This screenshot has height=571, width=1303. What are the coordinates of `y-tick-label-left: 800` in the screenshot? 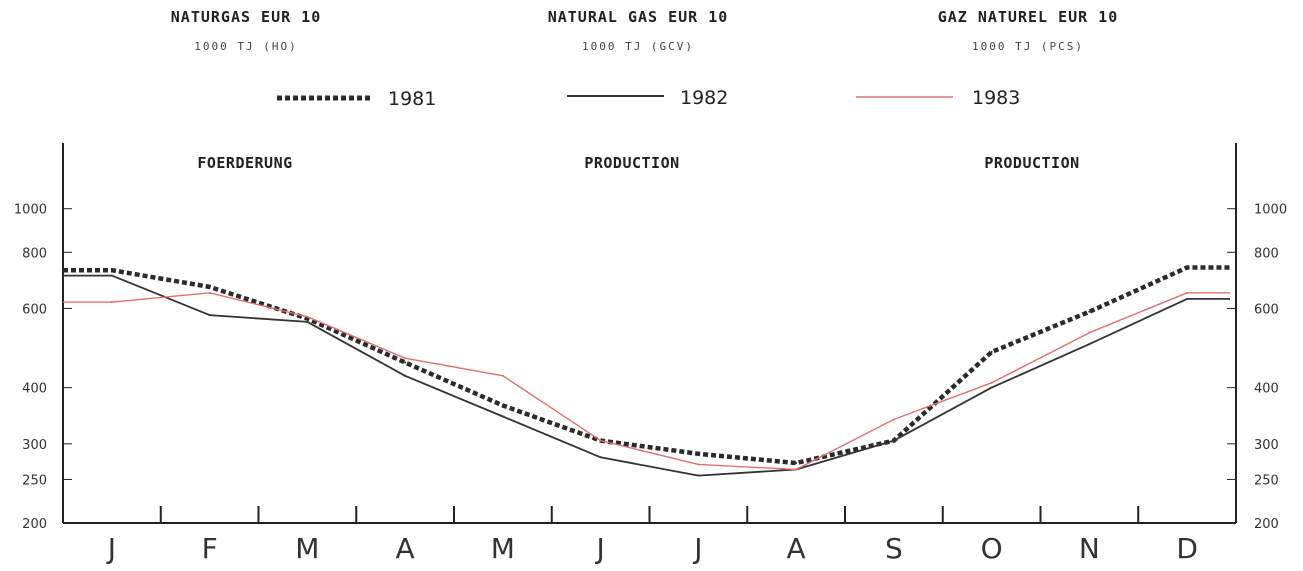 It's located at (34, 253).